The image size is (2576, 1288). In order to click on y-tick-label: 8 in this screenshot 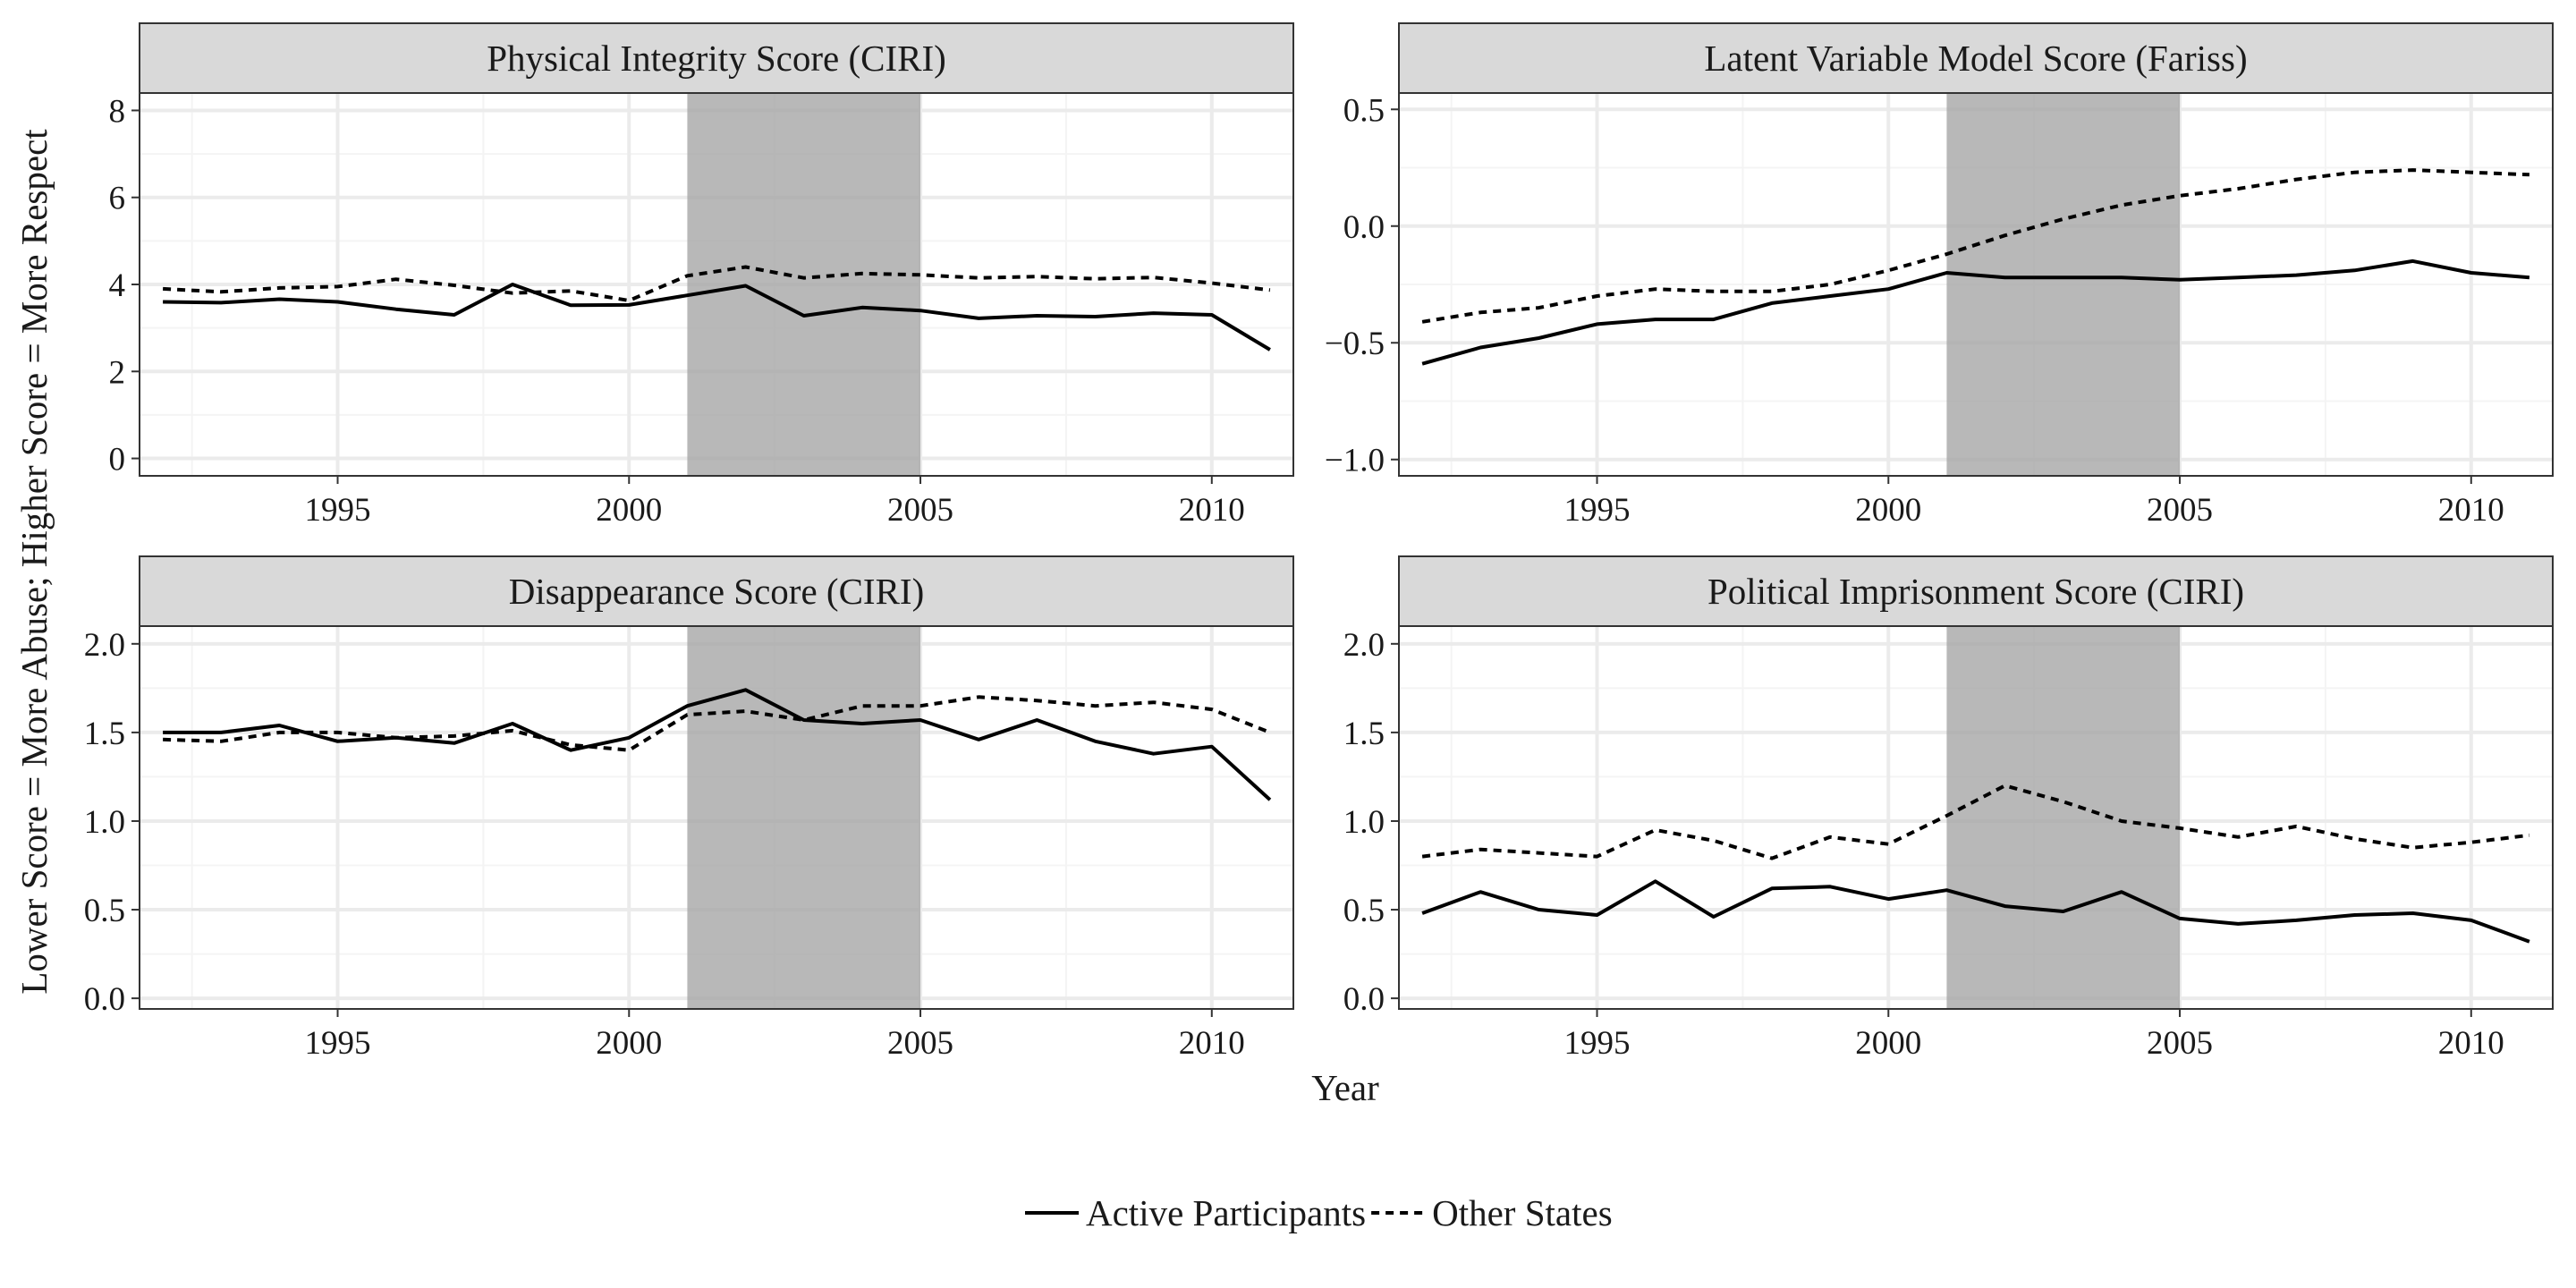, I will do `click(117, 111)`.